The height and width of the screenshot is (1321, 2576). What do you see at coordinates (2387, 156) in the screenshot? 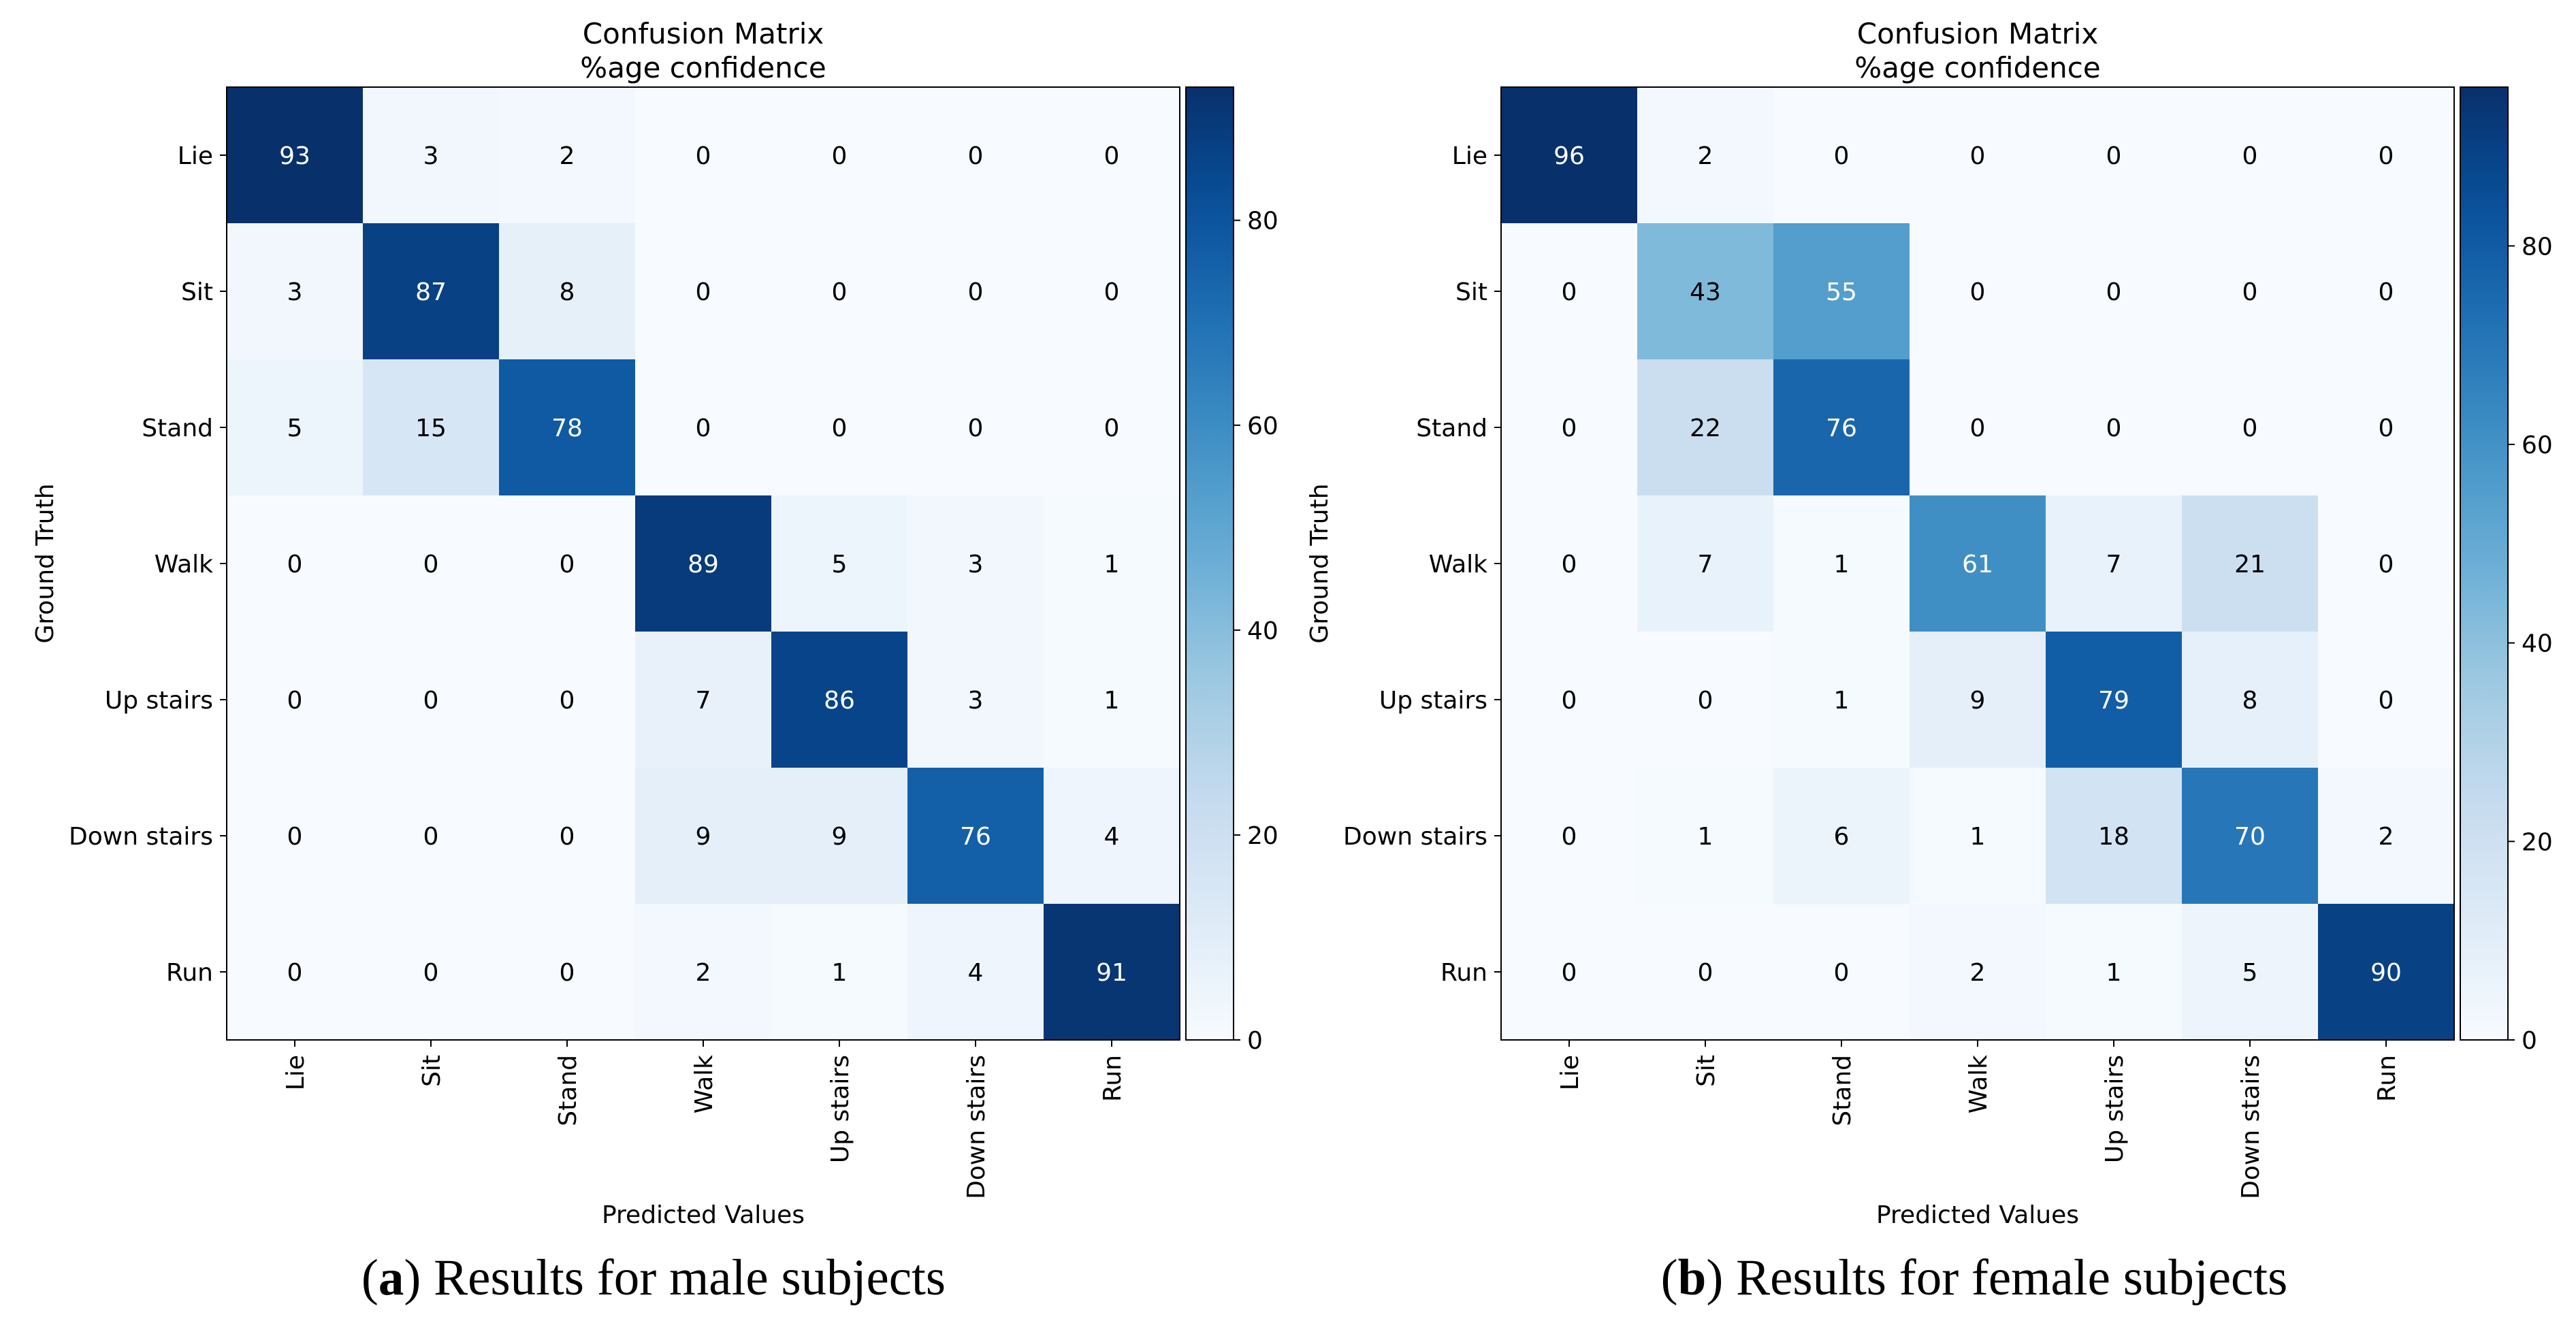
I see `panel-b-cell-label-r0-c6: 0` at bounding box center [2387, 156].